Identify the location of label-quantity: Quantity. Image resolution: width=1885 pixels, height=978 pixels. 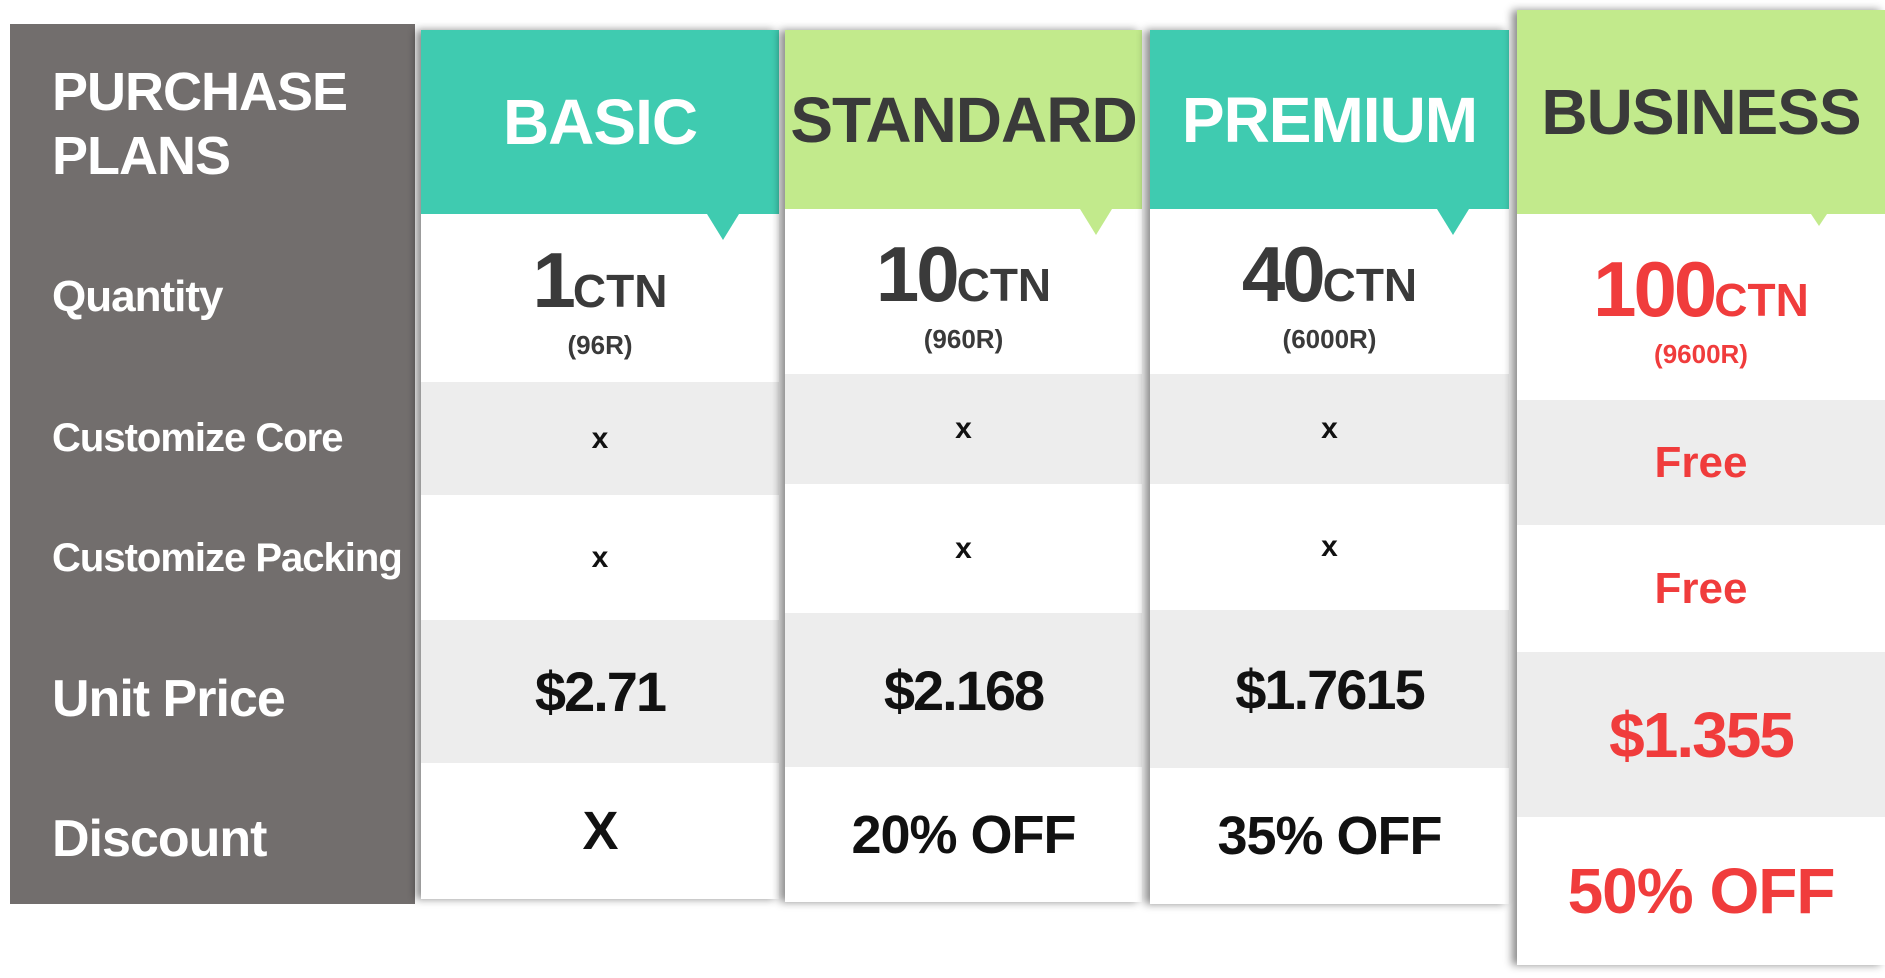
(137, 296).